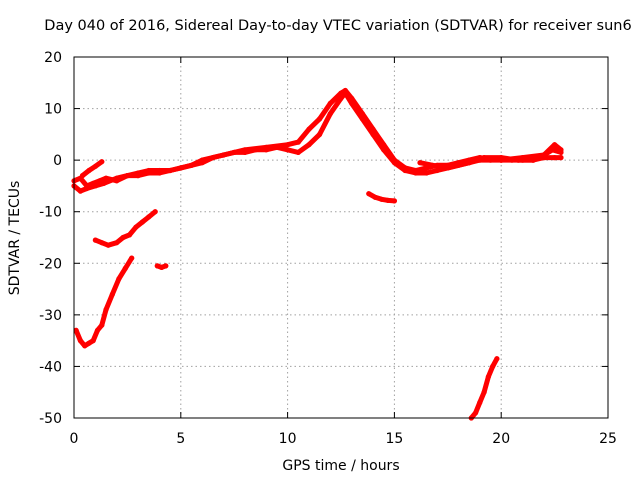  What do you see at coordinates (50, 367) in the screenshot?
I see `y-tick-label: -40` at bounding box center [50, 367].